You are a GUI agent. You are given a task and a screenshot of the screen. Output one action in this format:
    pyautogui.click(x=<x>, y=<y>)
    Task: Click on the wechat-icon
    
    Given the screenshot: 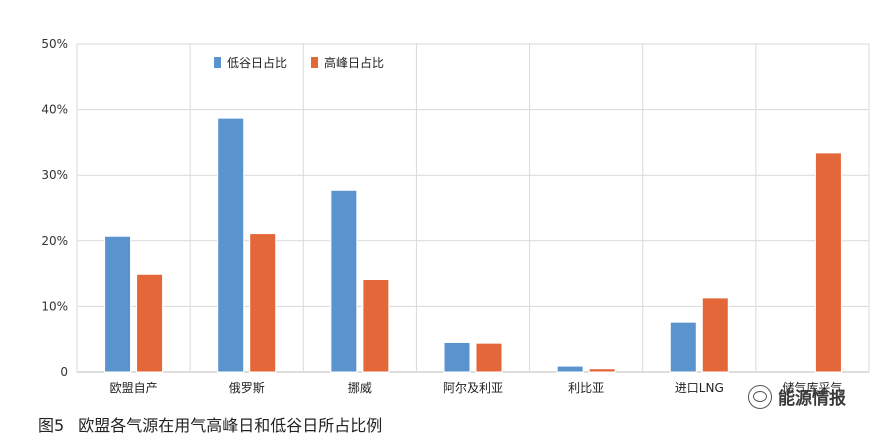 What is the action you would take?
    pyautogui.click(x=760, y=396)
    